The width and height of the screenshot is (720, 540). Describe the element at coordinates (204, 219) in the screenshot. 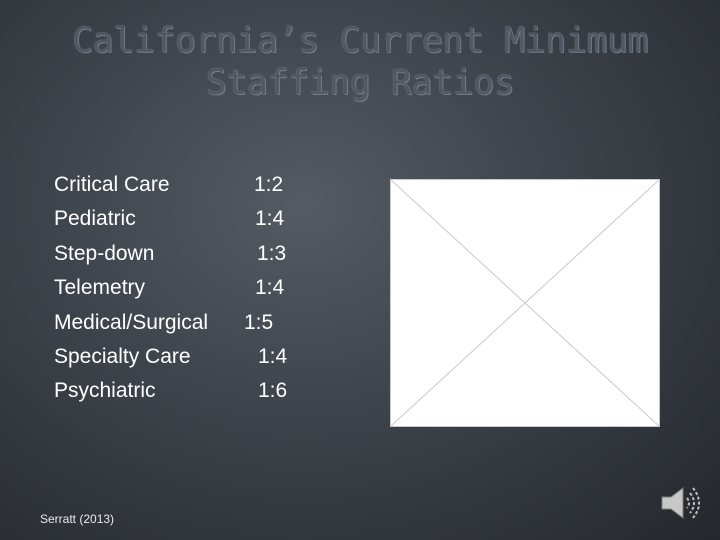

I see `ratio-row-pediatric: Pediatric 1:4` at that location.